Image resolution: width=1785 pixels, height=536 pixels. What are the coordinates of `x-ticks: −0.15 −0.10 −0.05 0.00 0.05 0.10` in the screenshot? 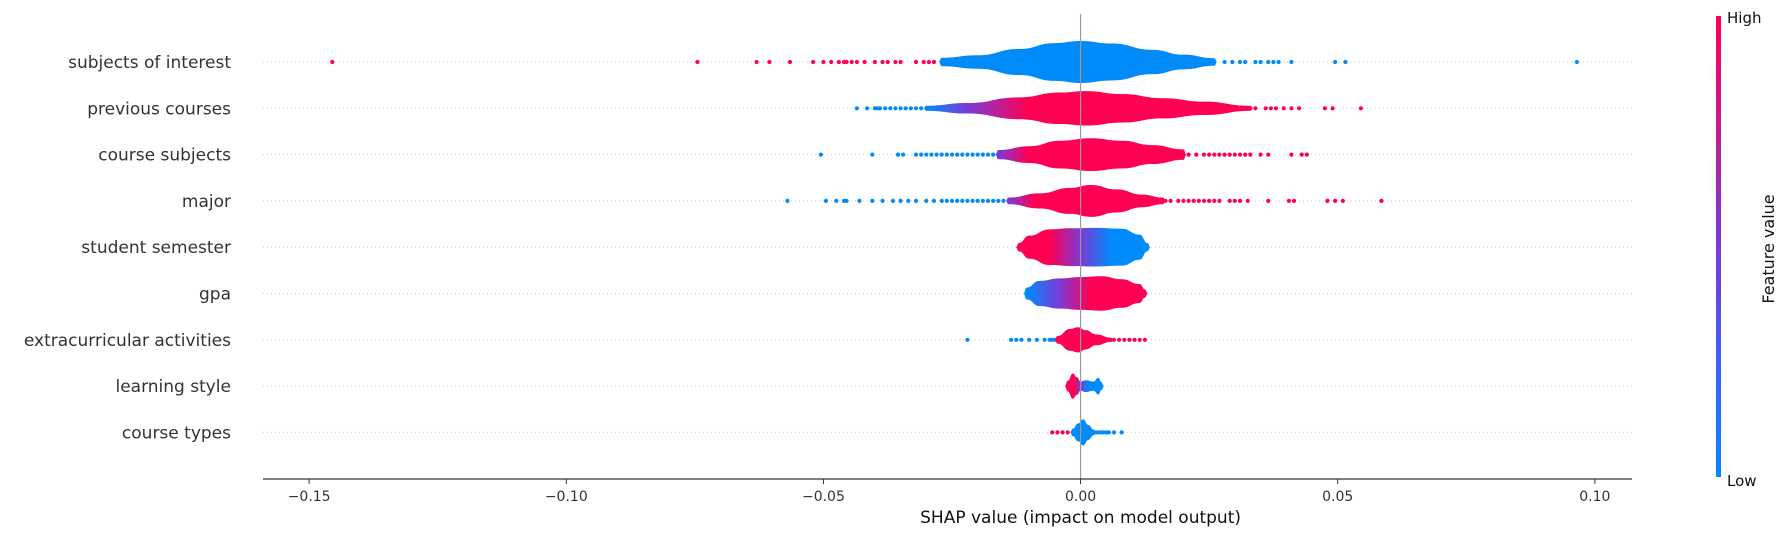 It's located at (949, 492).